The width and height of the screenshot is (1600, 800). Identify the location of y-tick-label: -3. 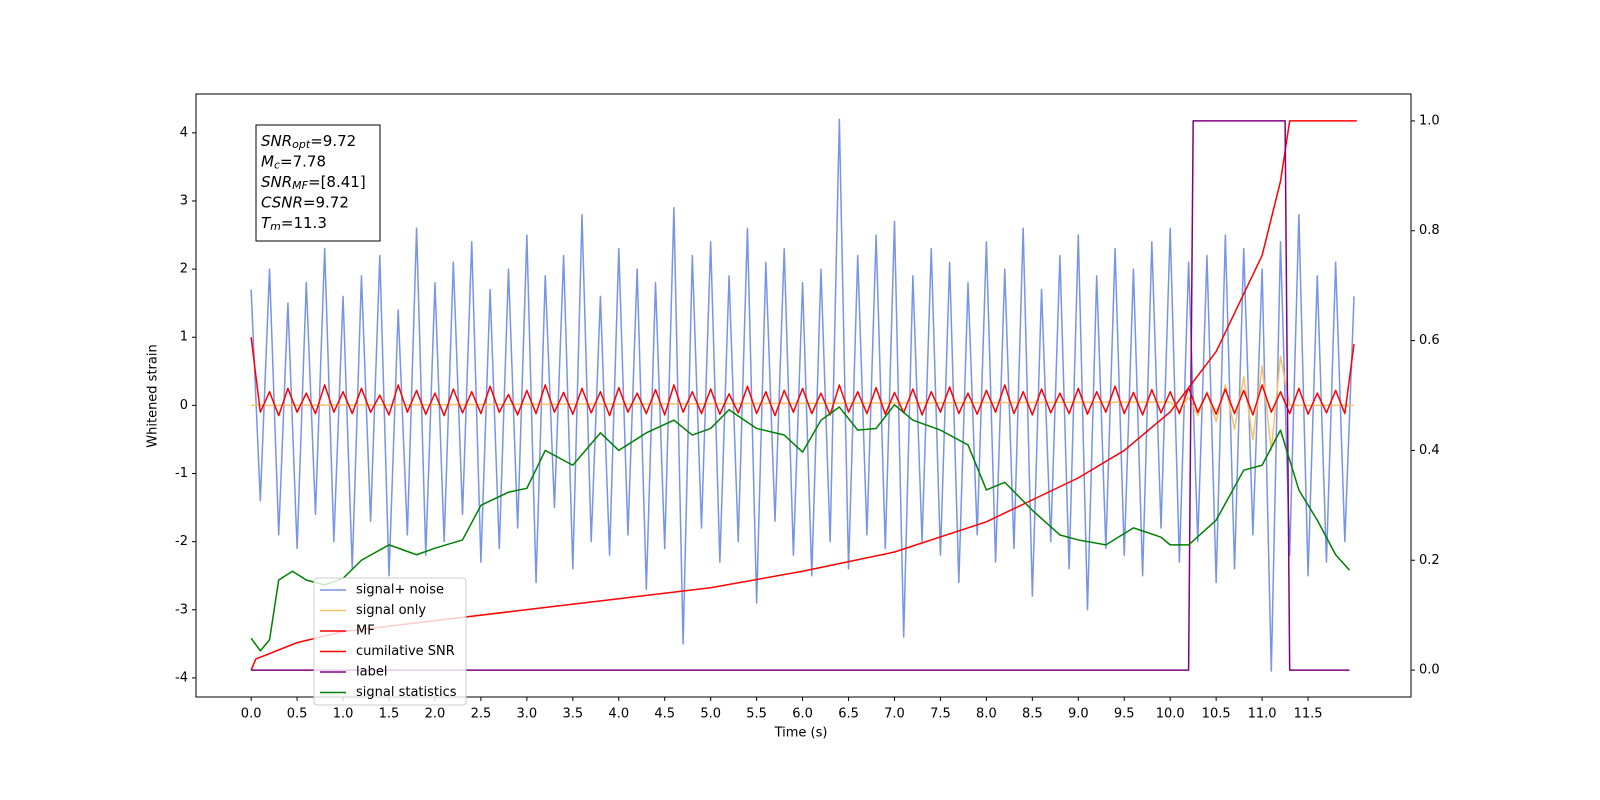
(181, 609).